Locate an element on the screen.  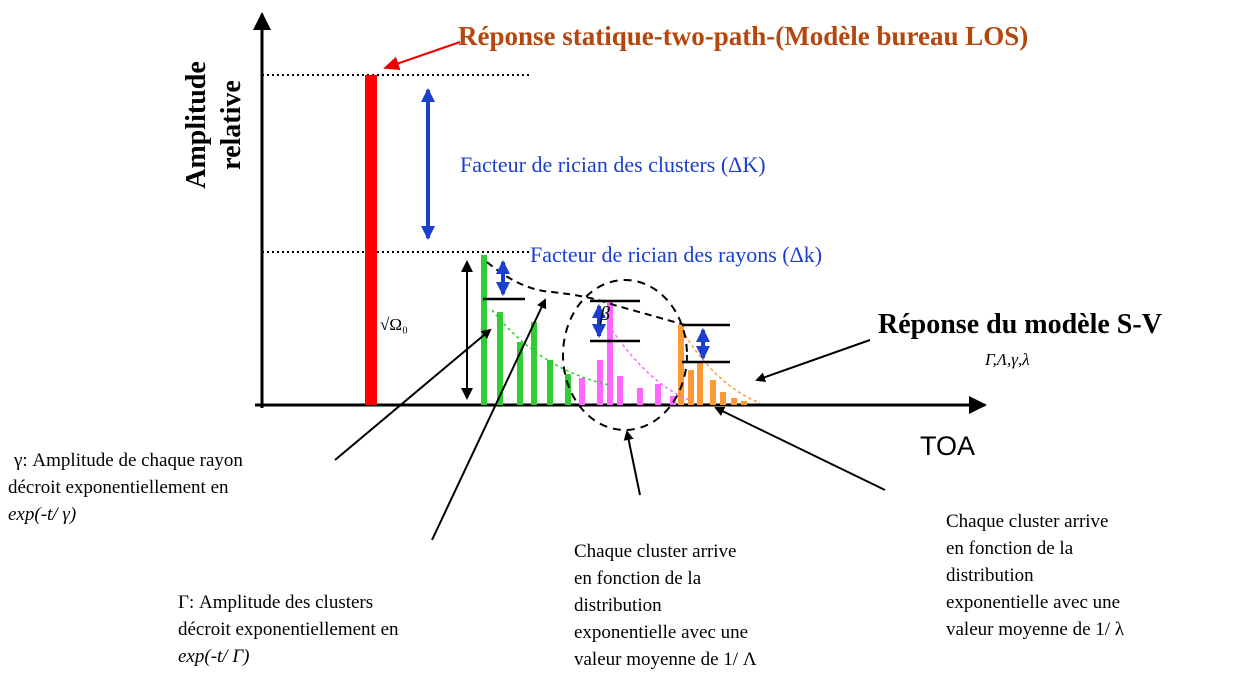
pink-rays is located at coordinates (627, 352).